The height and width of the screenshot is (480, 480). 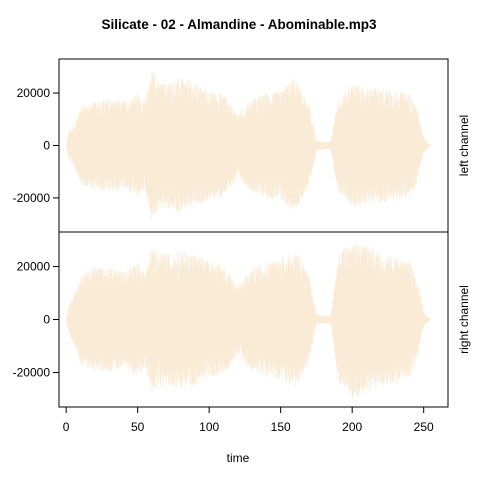 What do you see at coordinates (464, 145) in the screenshot?
I see `left-channel-label: left channel` at bounding box center [464, 145].